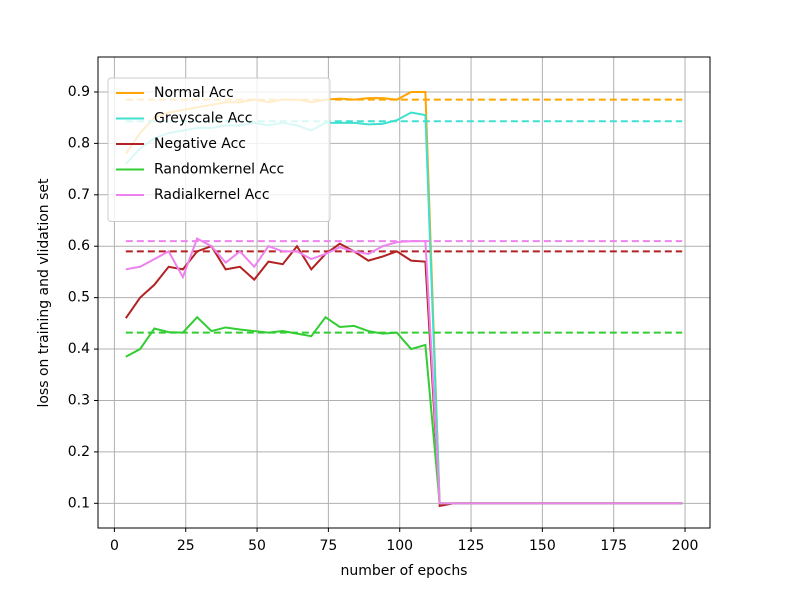 This screenshot has height=596, width=789. Describe the element at coordinates (194, 93) in the screenshot. I see `legend-label: Normal Acc` at that location.